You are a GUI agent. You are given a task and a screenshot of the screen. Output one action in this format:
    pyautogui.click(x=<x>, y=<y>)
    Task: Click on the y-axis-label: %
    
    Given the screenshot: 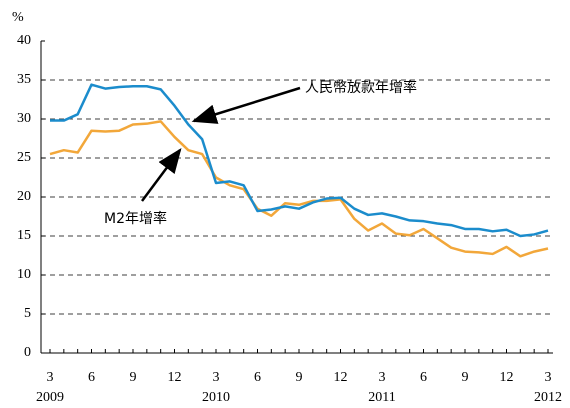 What is the action you would take?
    pyautogui.click(x=18, y=17)
    